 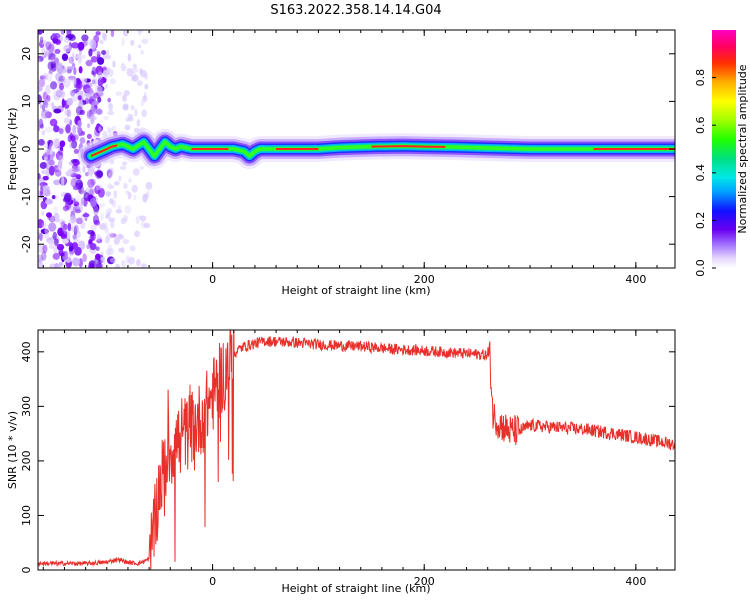 What do you see at coordinates (700, 268) in the screenshot?
I see `colorbar-tick-label: 0.0` at bounding box center [700, 268].